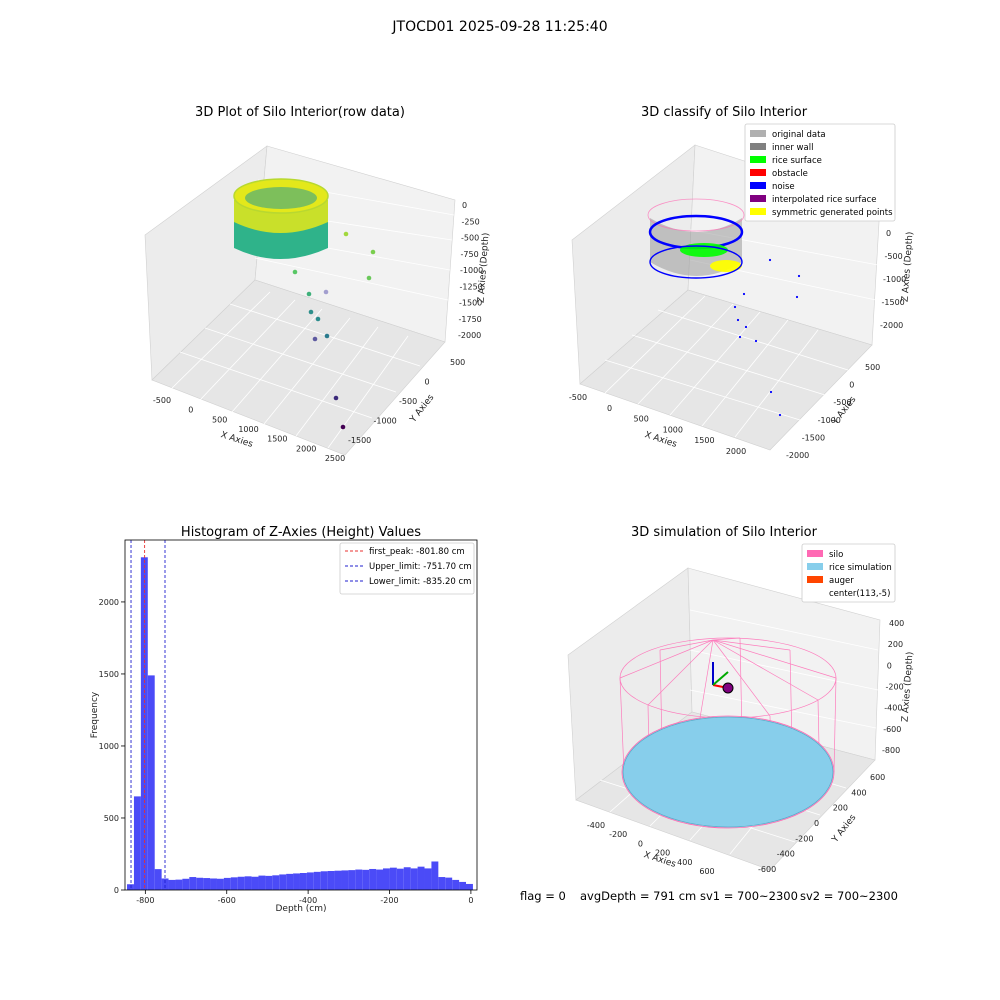 The height and width of the screenshot is (1000, 1000). What do you see at coordinates (728, 678) in the screenshot?
I see `sim-silo-roof` at bounding box center [728, 678].